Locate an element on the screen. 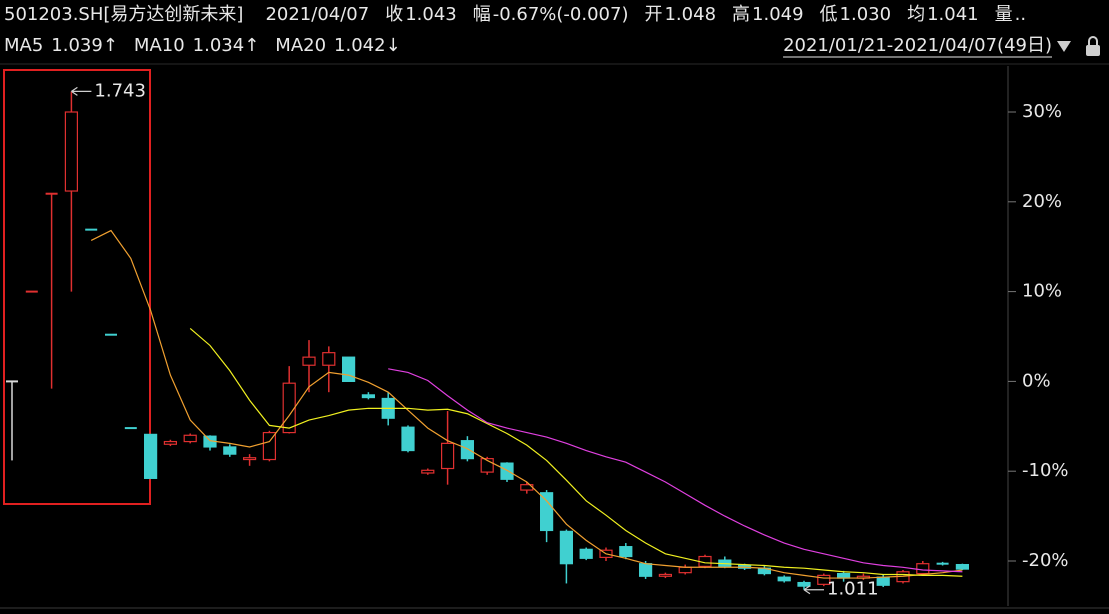 The width and height of the screenshot is (1109, 614). y-tick-label: 30% is located at coordinates (1042, 111).